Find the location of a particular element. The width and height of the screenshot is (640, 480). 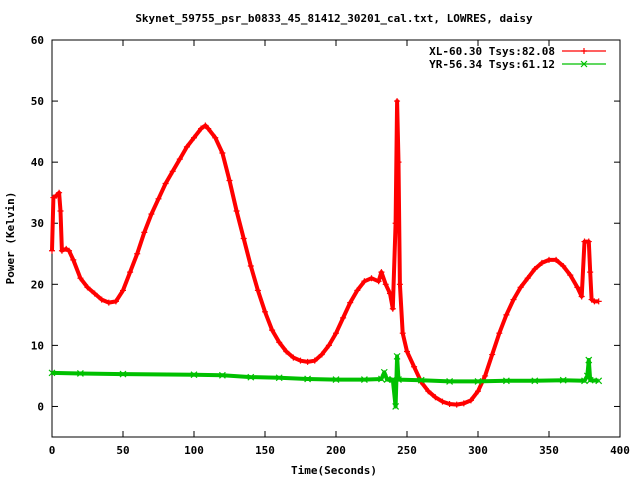

x-tick-label: 300 is located at coordinates (478, 450).